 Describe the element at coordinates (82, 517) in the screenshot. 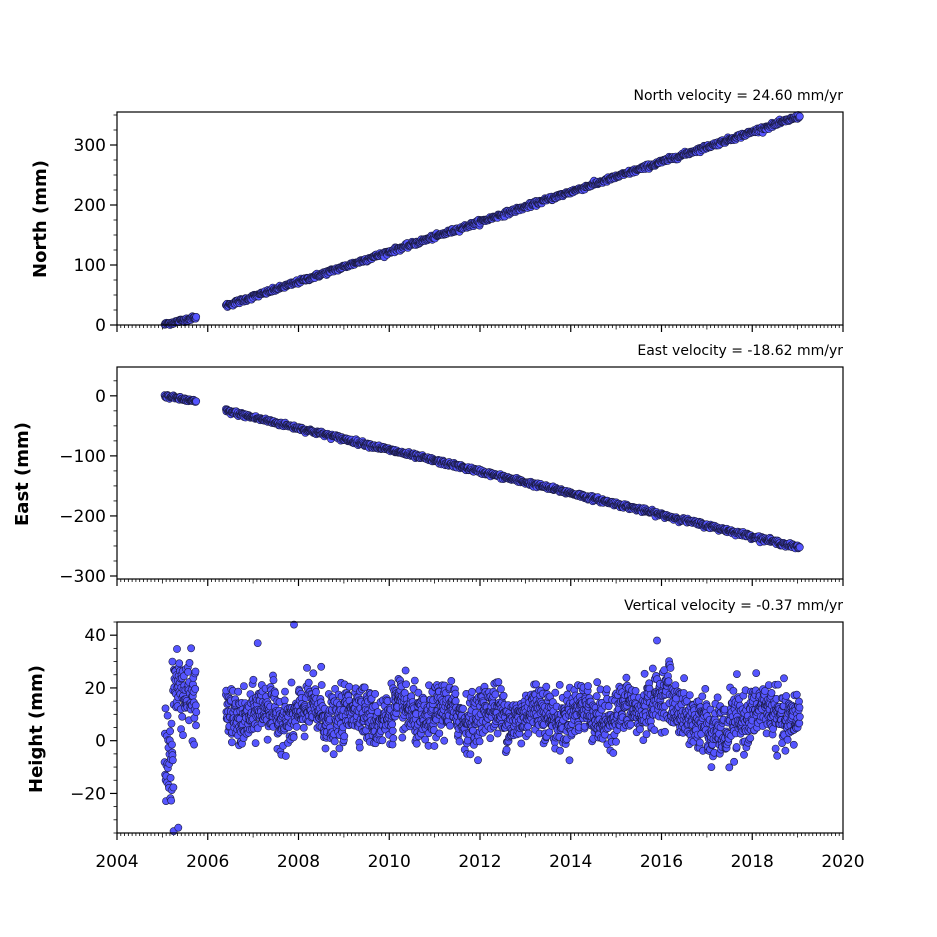

I see `east-y-tick-label: −200` at that location.